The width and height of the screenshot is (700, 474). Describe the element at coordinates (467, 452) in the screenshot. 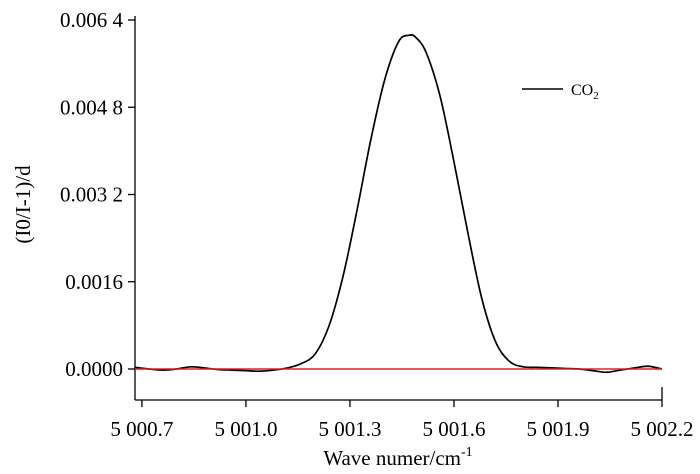

I see `x-axis-title-superscript: -1` at that location.